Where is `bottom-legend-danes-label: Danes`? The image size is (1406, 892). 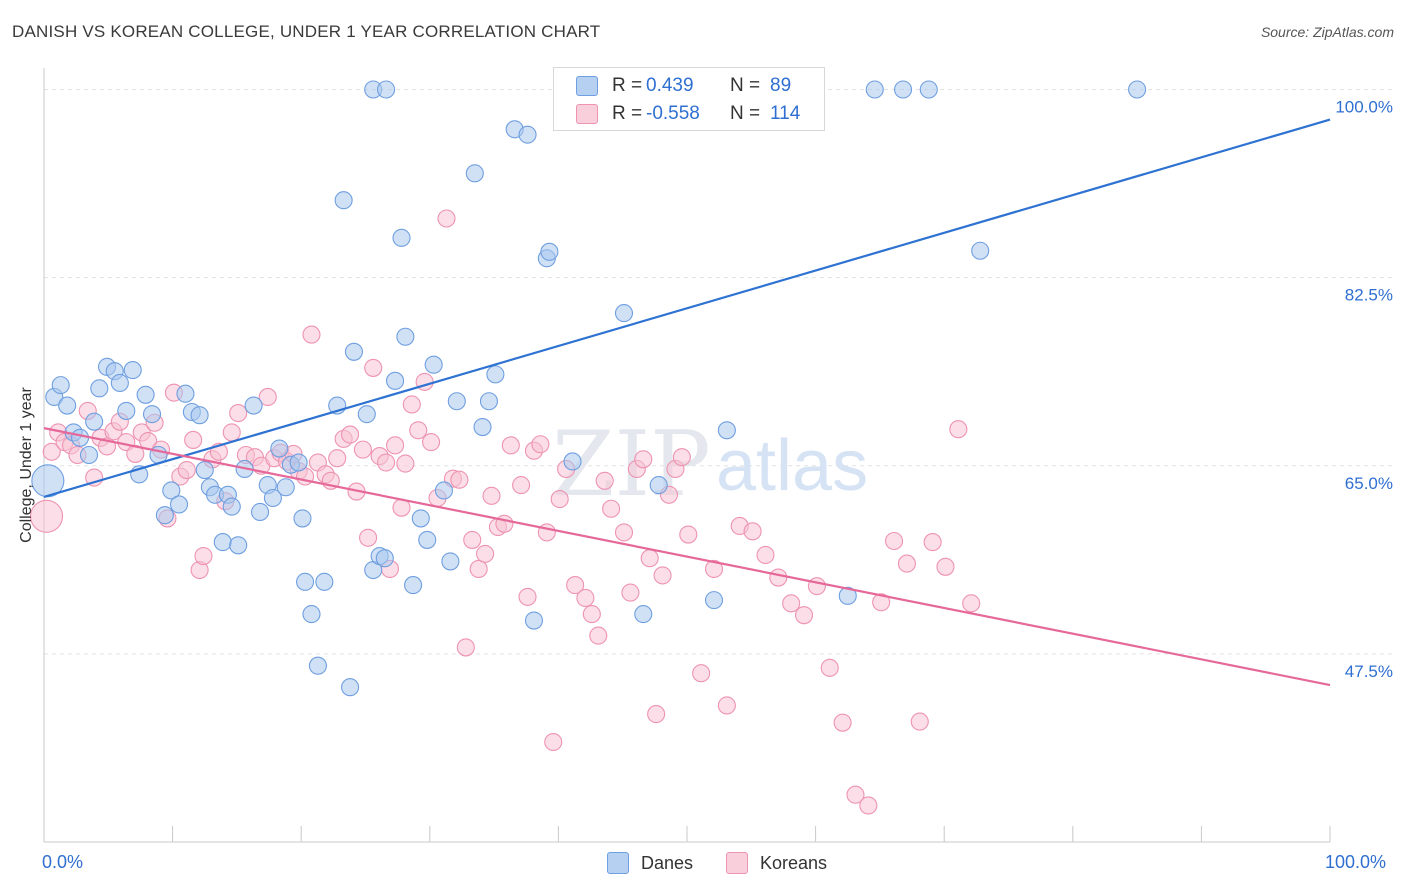
bottom-legend-danes-label: Danes is located at coordinates (667, 862).